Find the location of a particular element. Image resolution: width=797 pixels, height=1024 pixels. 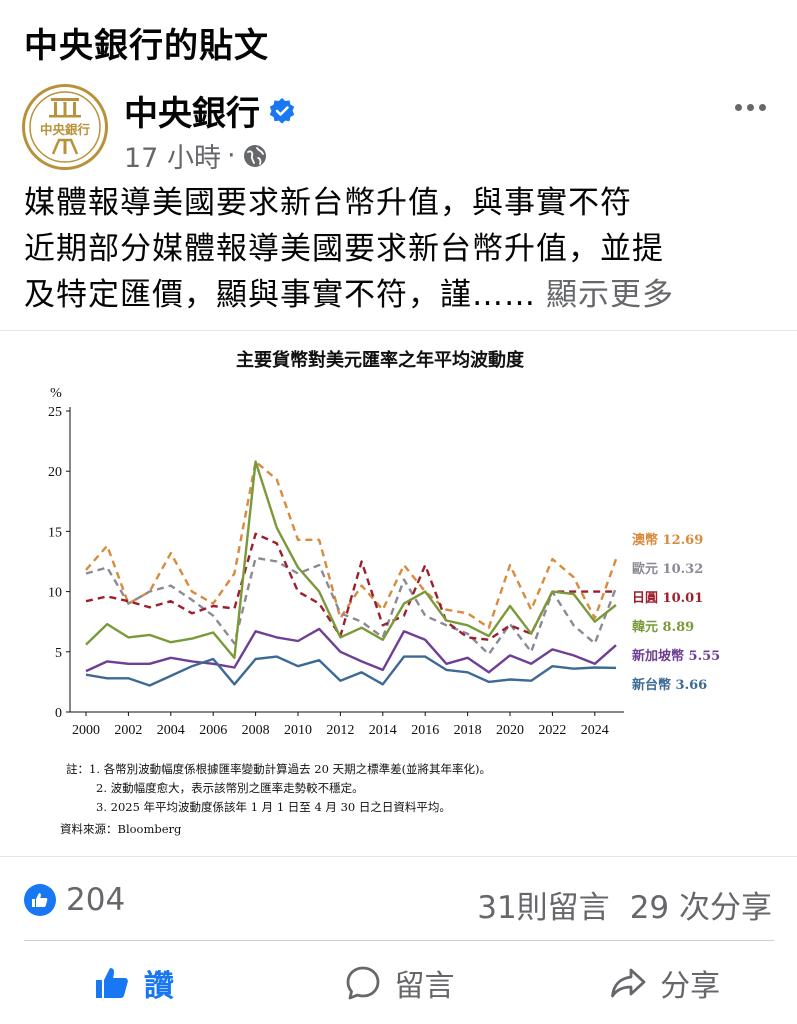

chart-source: 資料來源：Bloomberg is located at coordinates (121, 829).